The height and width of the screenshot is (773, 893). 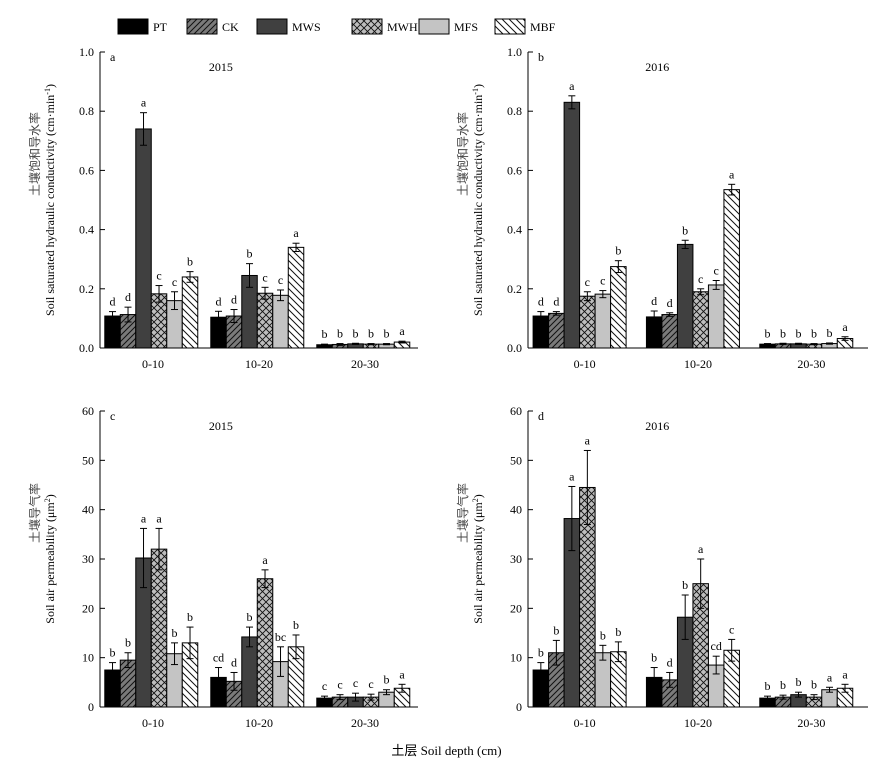 What do you see at coordinates (516, 559) in the screenshot?
I see `y-tick-label: 30` at bounding box center [516, 559].